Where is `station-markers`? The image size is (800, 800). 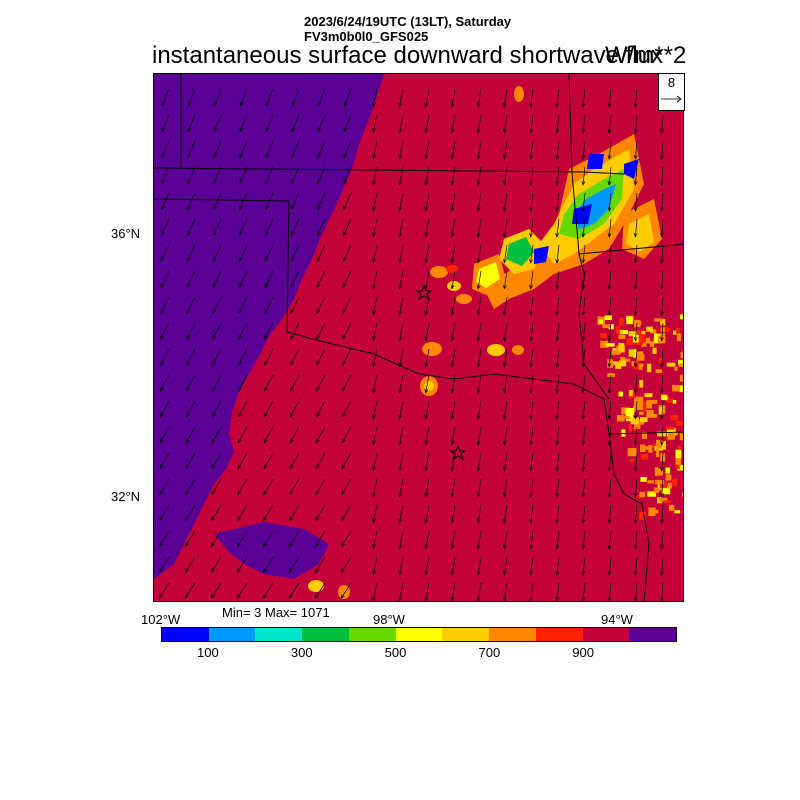 station-markers is located at coordinates (441, 372).